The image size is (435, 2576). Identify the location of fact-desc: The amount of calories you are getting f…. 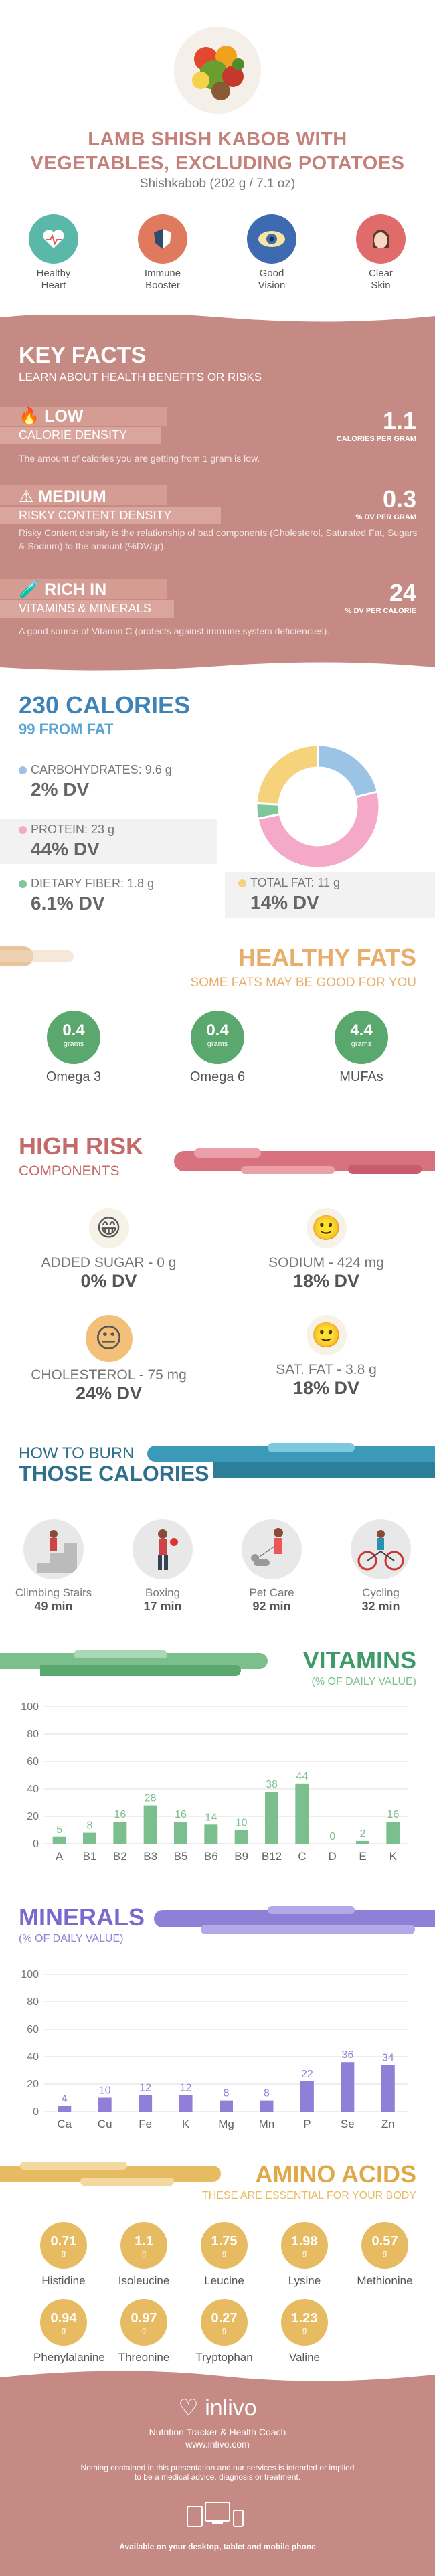
(139, 458).